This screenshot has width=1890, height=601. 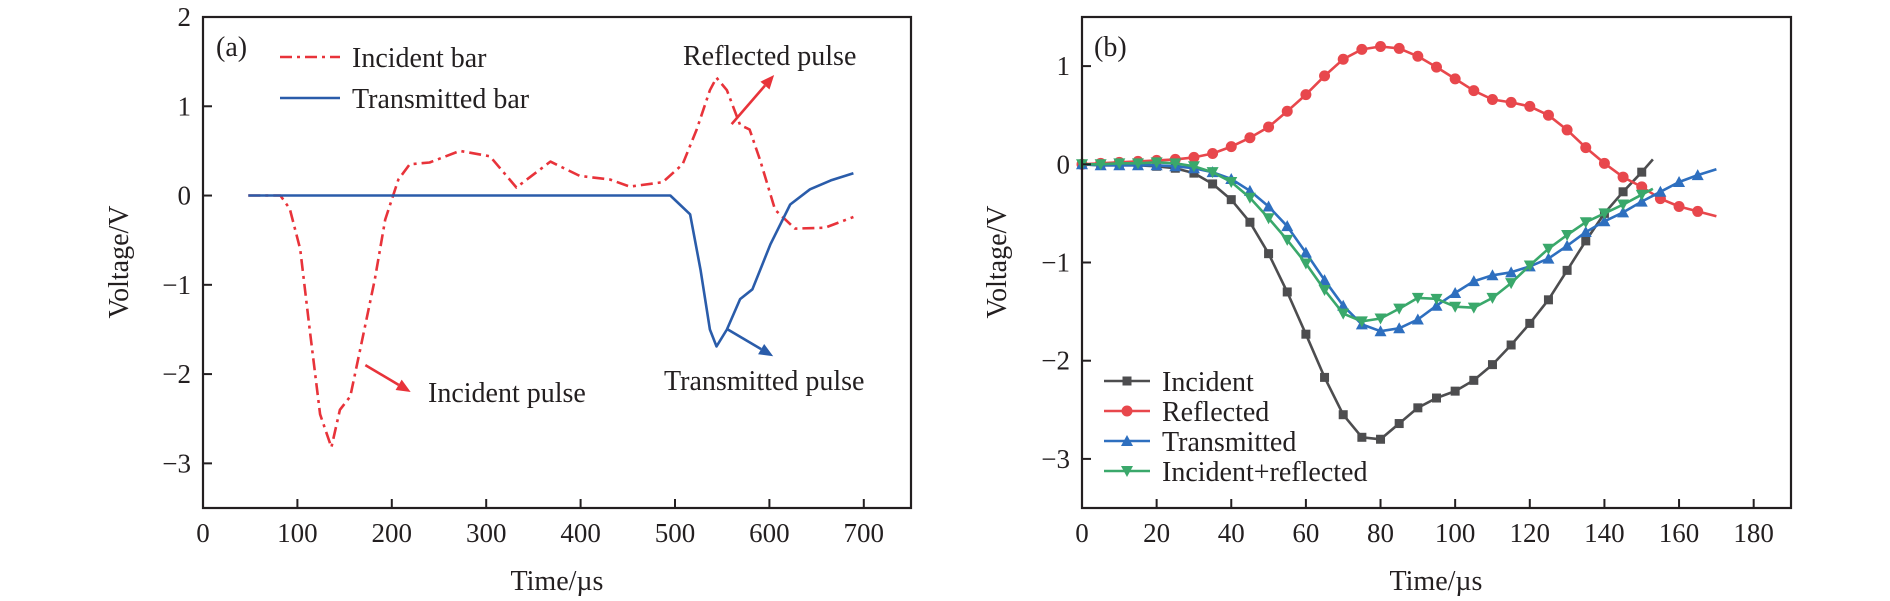 What do you see at coordinates (557, 581) in the screenshot?
I see `panel-a-x-axis-title: Time/µs` at bounding box center [557, 581].